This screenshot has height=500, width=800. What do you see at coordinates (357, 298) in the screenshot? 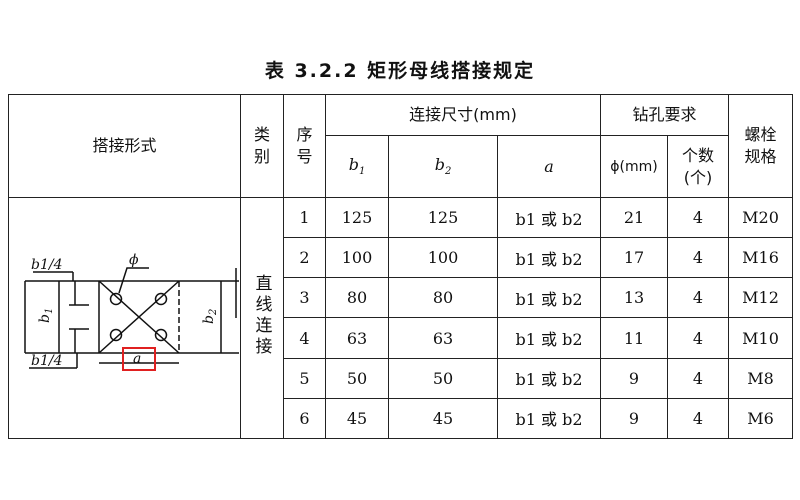
I see `b1-cell: 80` at bounding box center [357, 298].